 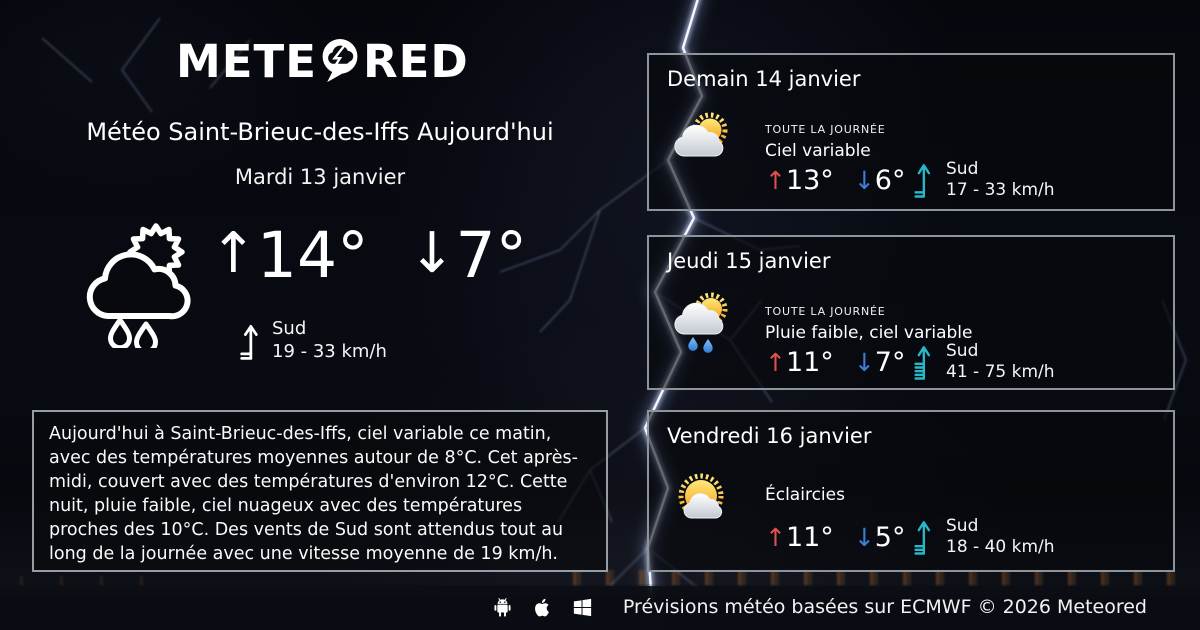 I want to click on current-wind-text: Sud 19 - 33 km/h, so click(x=329, y=340).